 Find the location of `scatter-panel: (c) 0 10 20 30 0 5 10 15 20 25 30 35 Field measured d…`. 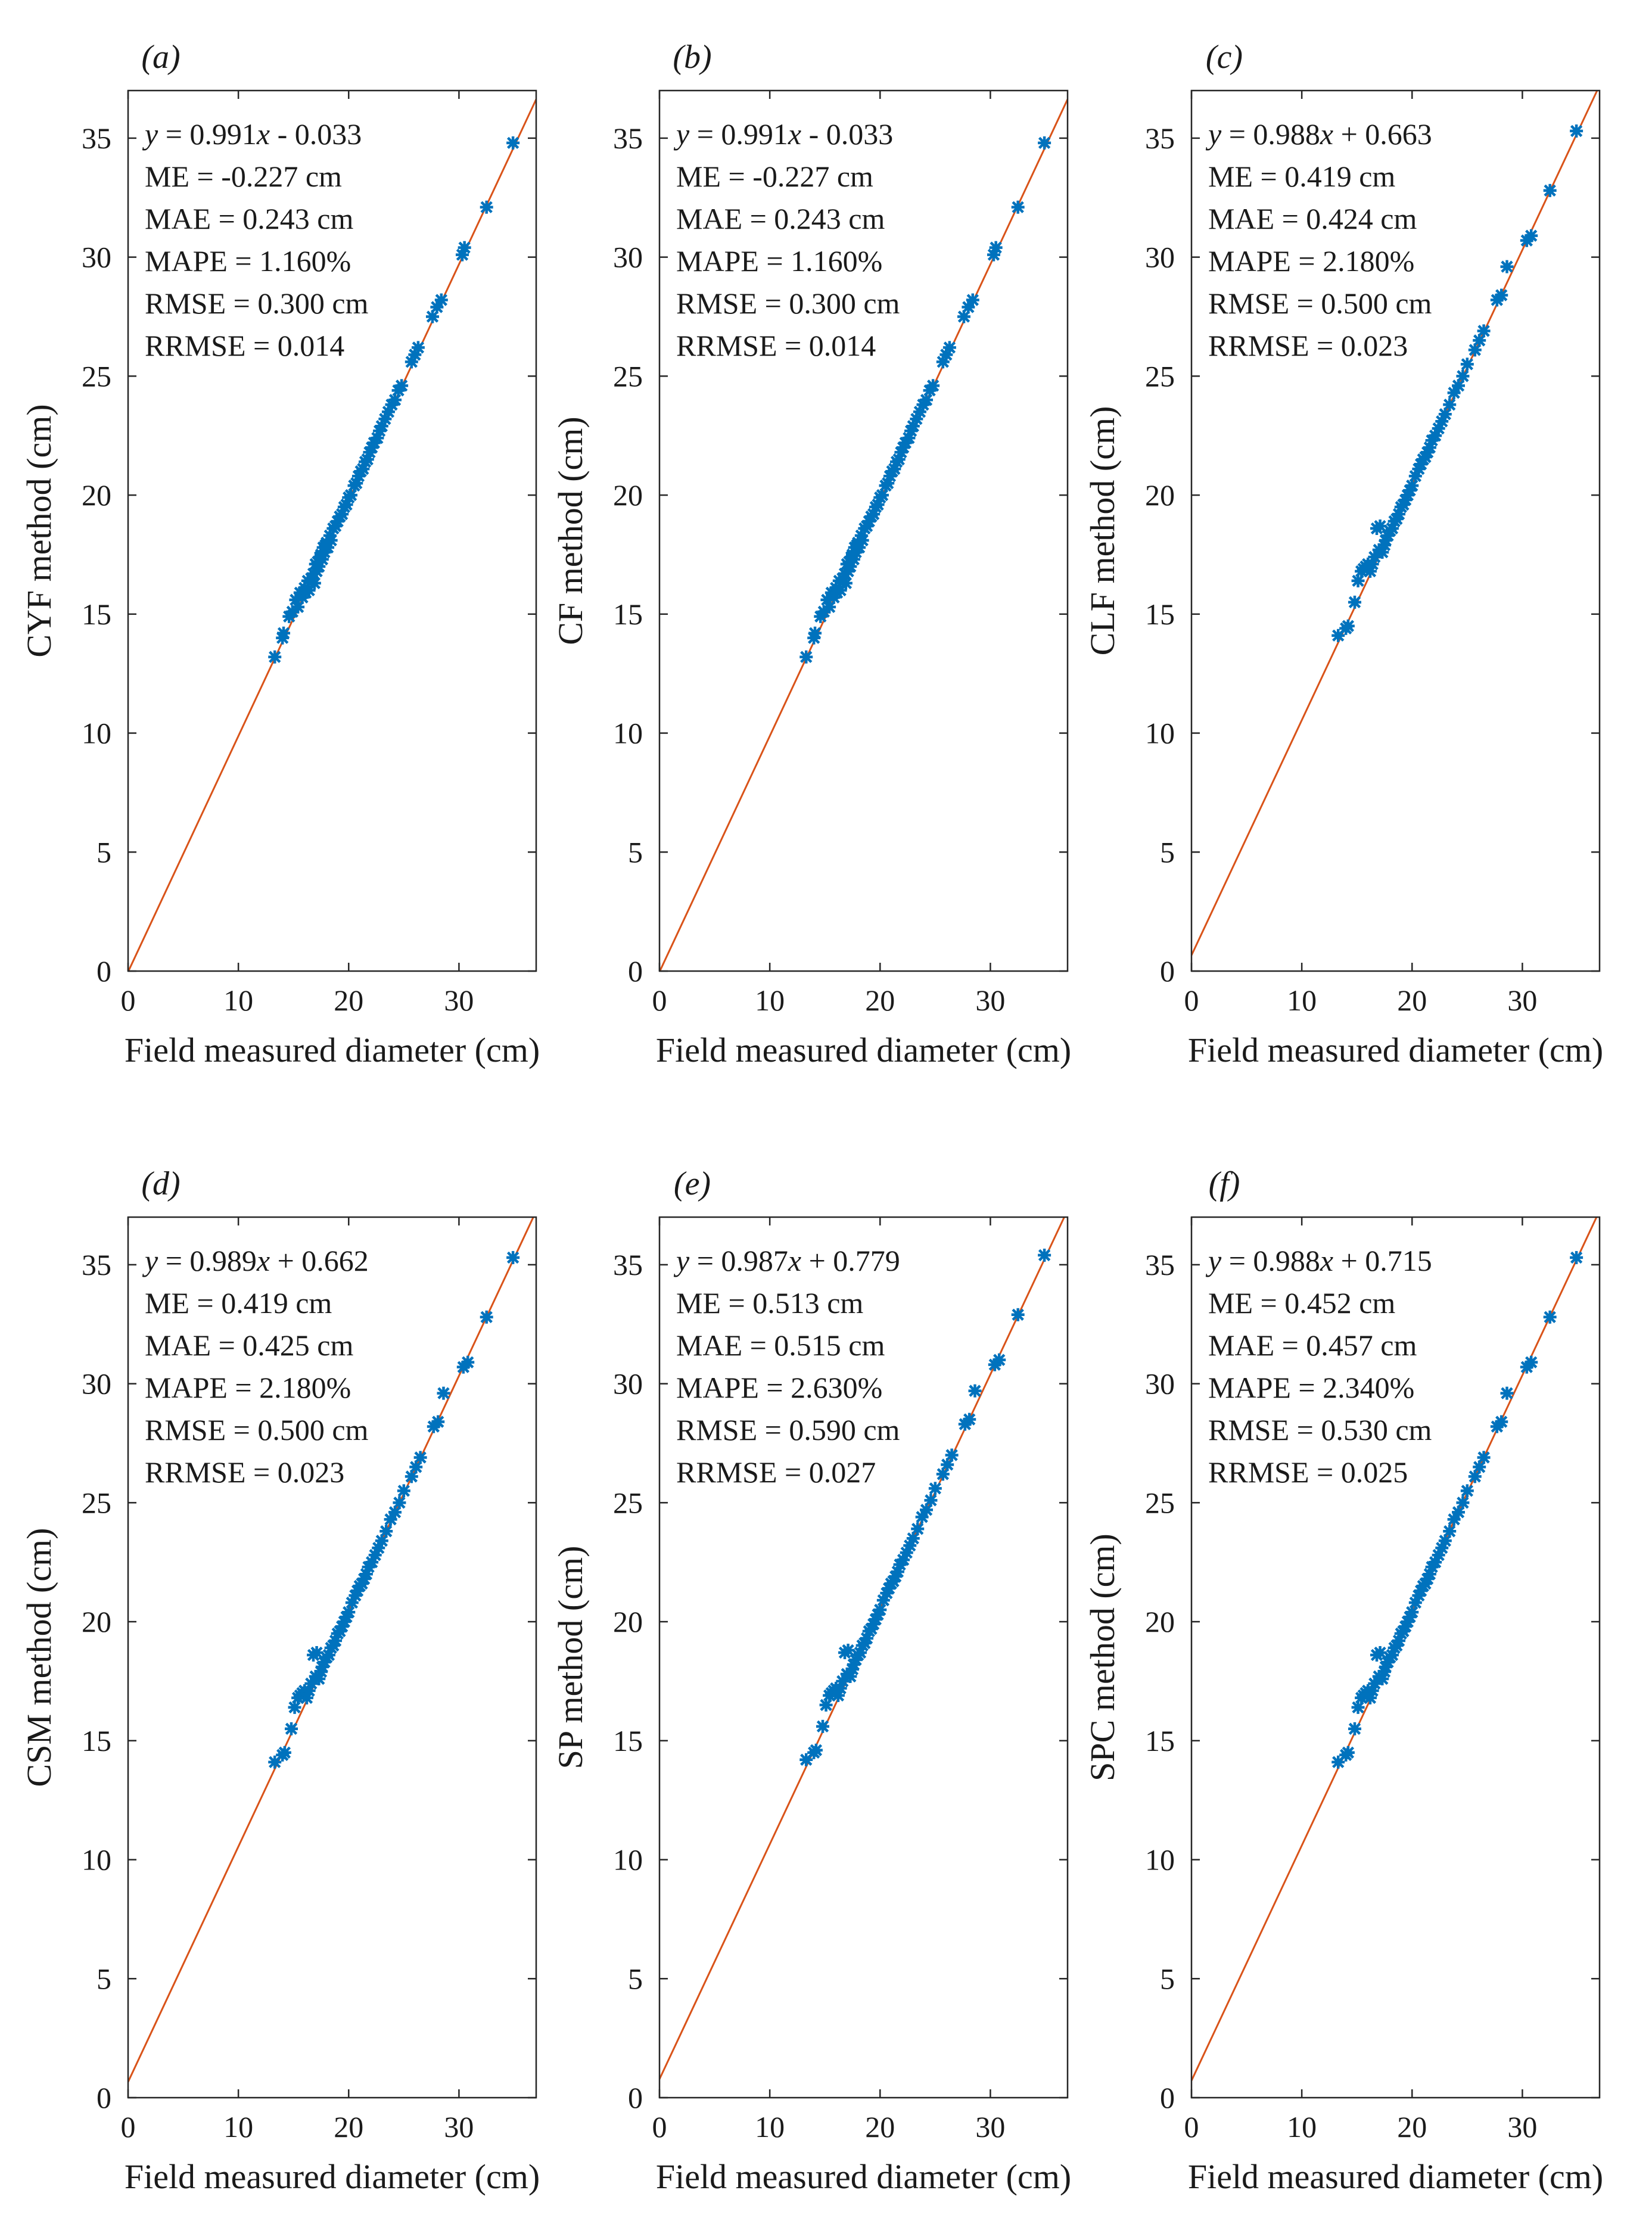

scatter-panel: (c) 0 10 20 30 0 5 10 15 20 25 30 35 Field measured d… is located at coordinates (1343, 554).